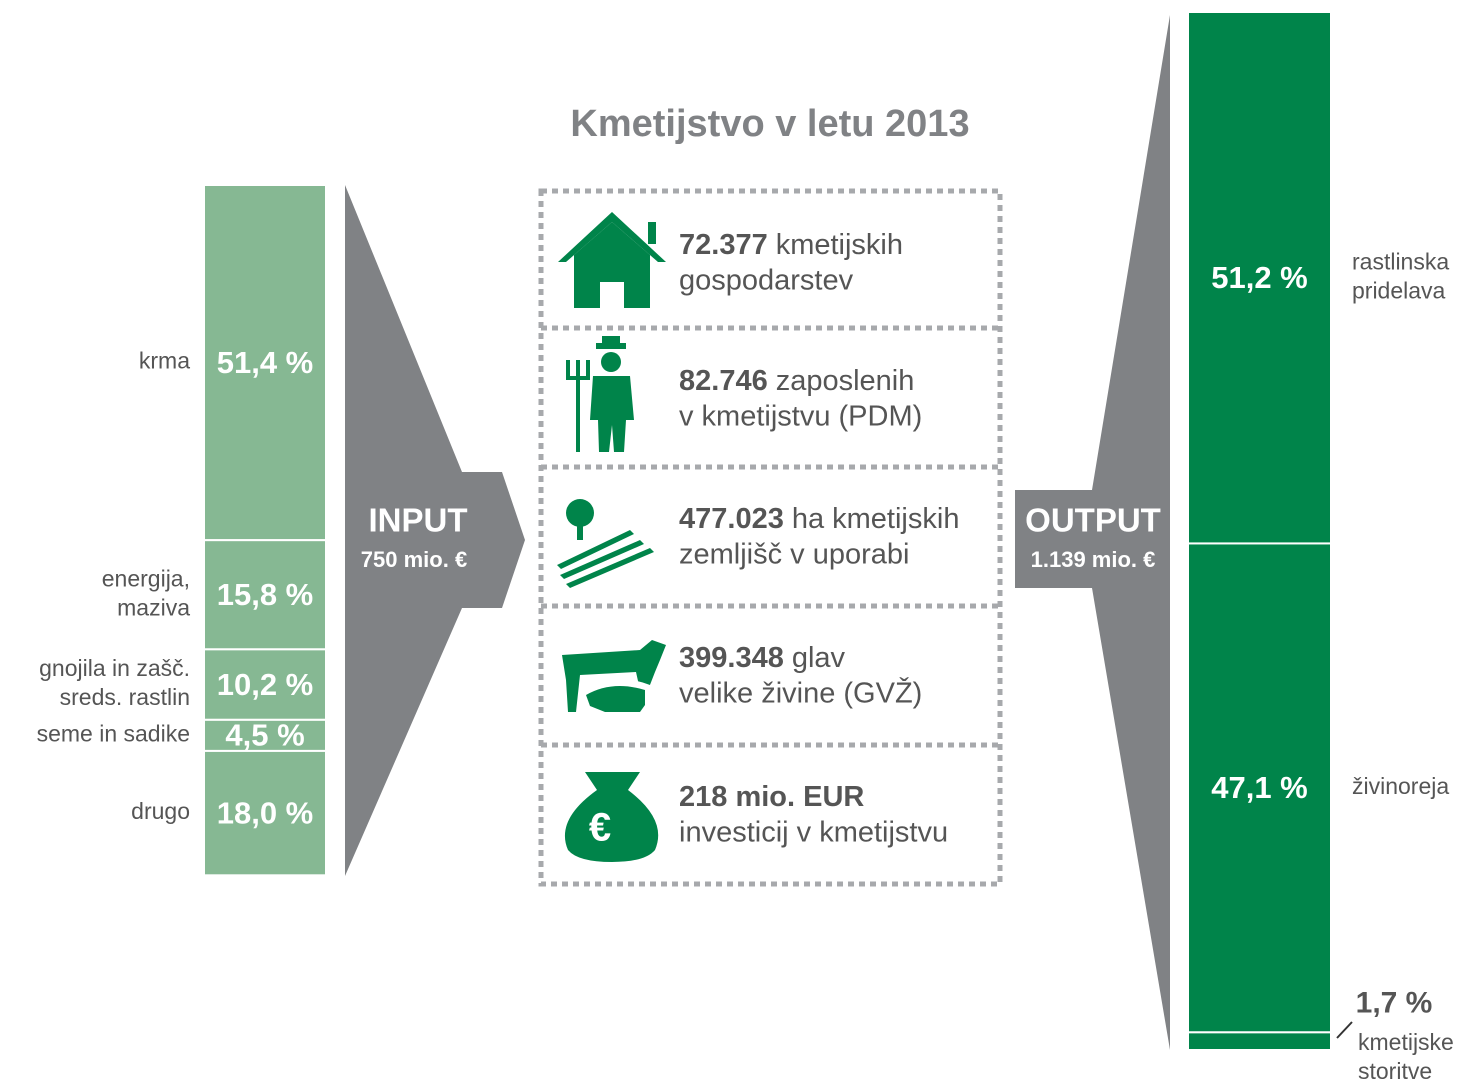 The width and height of the screenshot is (1466, 1082). What do you see at coordinates (1406, 1042) in the screenshot?
I see `category-label: kmetijske` at bounding box center [1406, 1042].